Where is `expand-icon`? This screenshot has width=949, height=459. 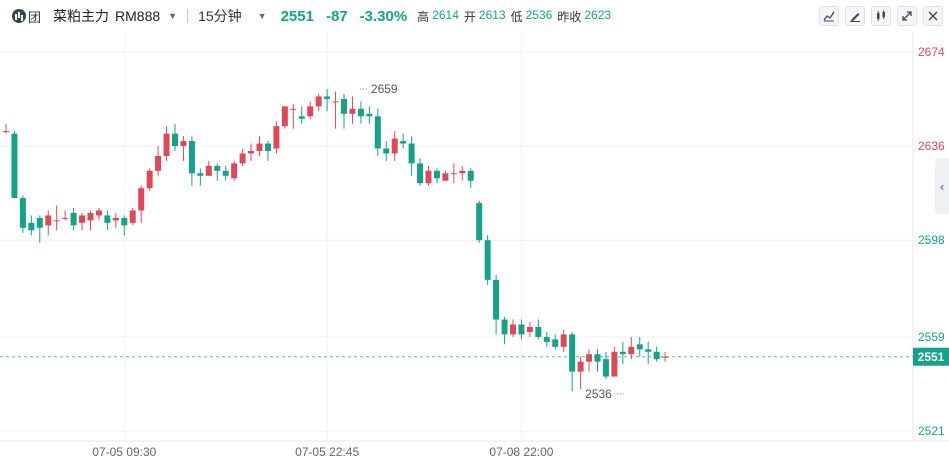
expand-icon is located at coordinates (907, 16).